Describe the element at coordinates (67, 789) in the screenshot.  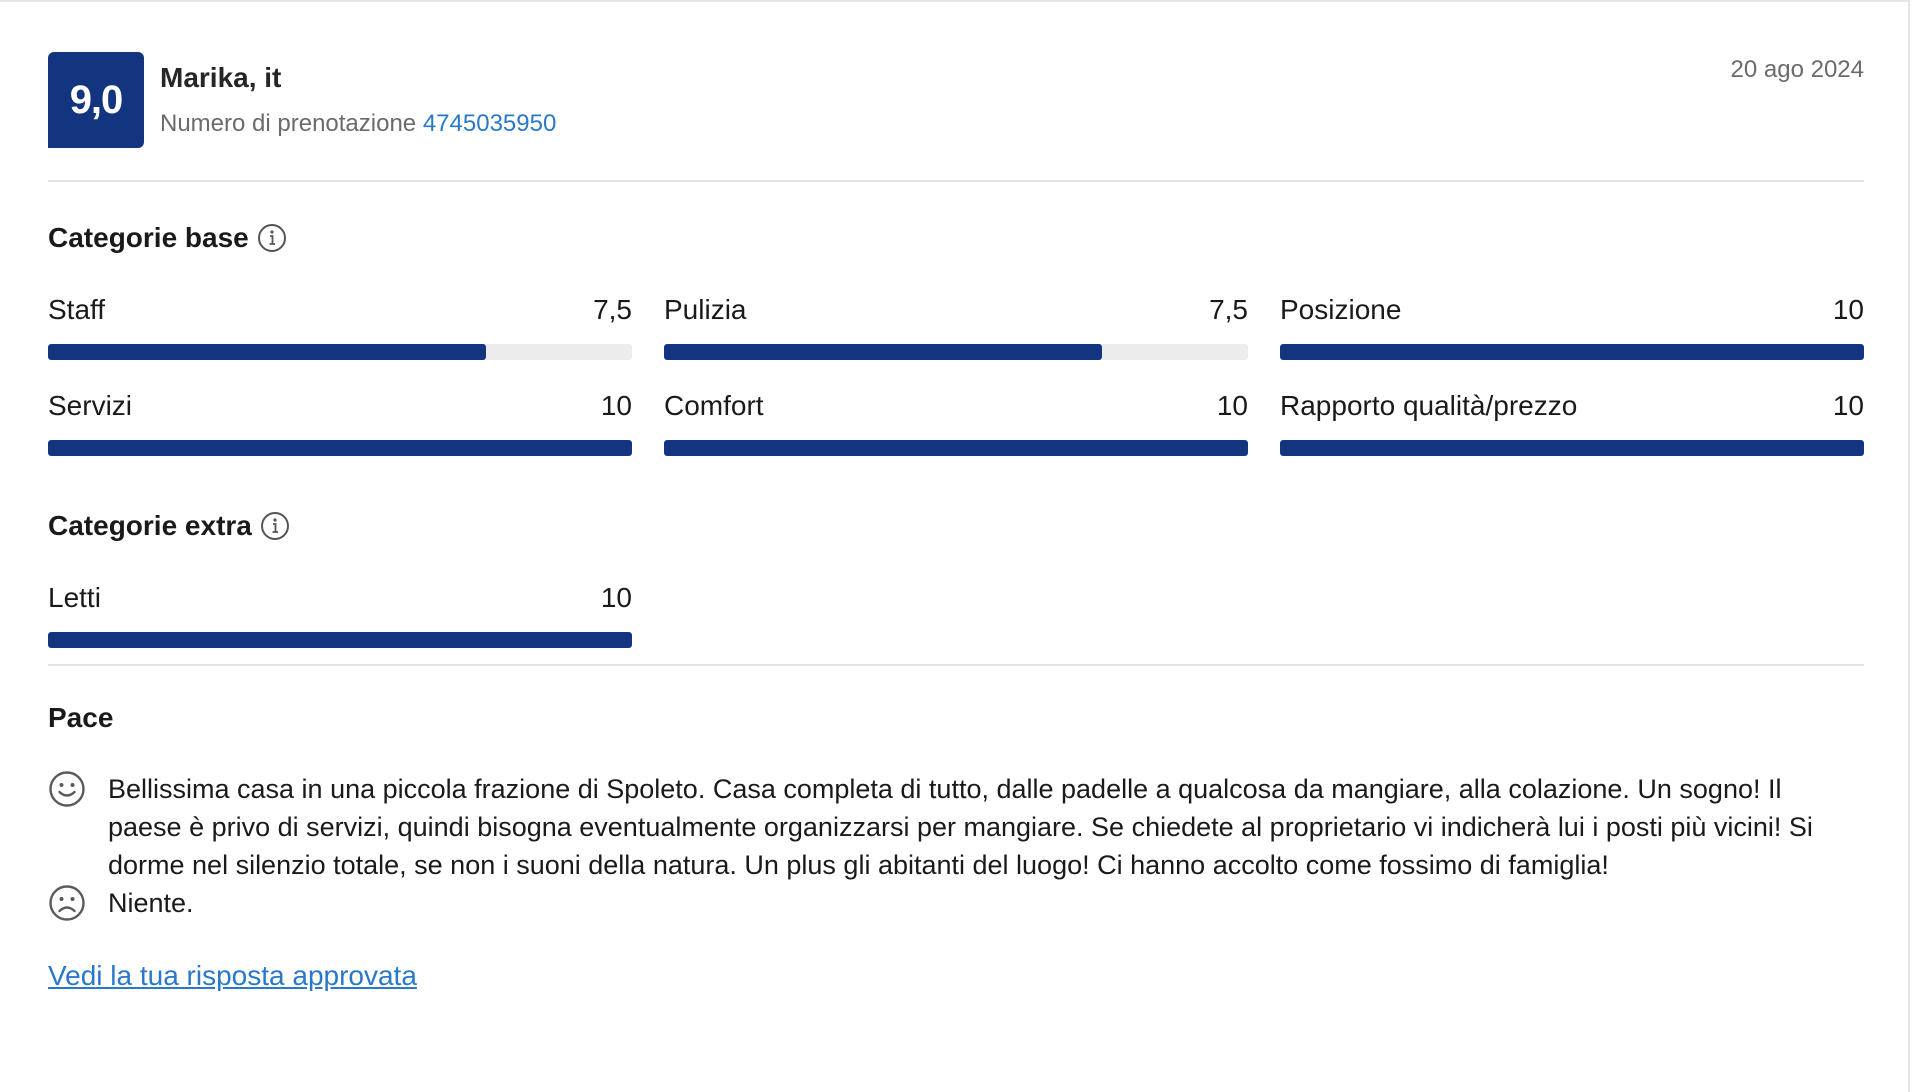
I see `smiley-face-icon` at that location.